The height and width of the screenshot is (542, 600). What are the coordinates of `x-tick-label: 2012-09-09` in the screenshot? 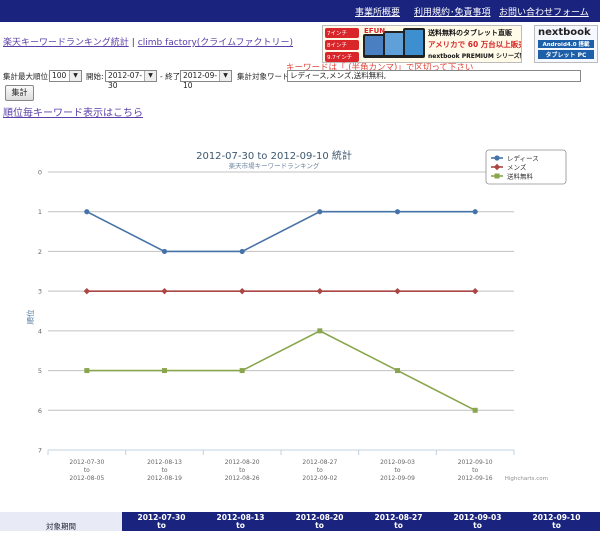 It's located at (397, 478).